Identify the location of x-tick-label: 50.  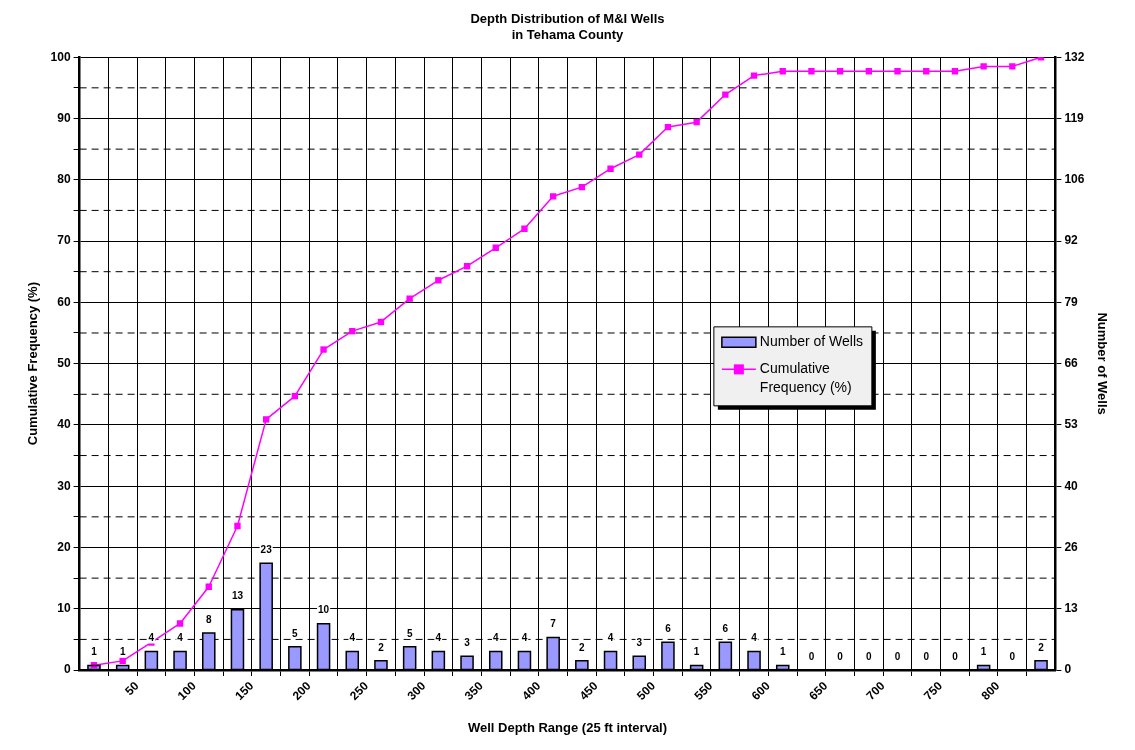
(132, 688).